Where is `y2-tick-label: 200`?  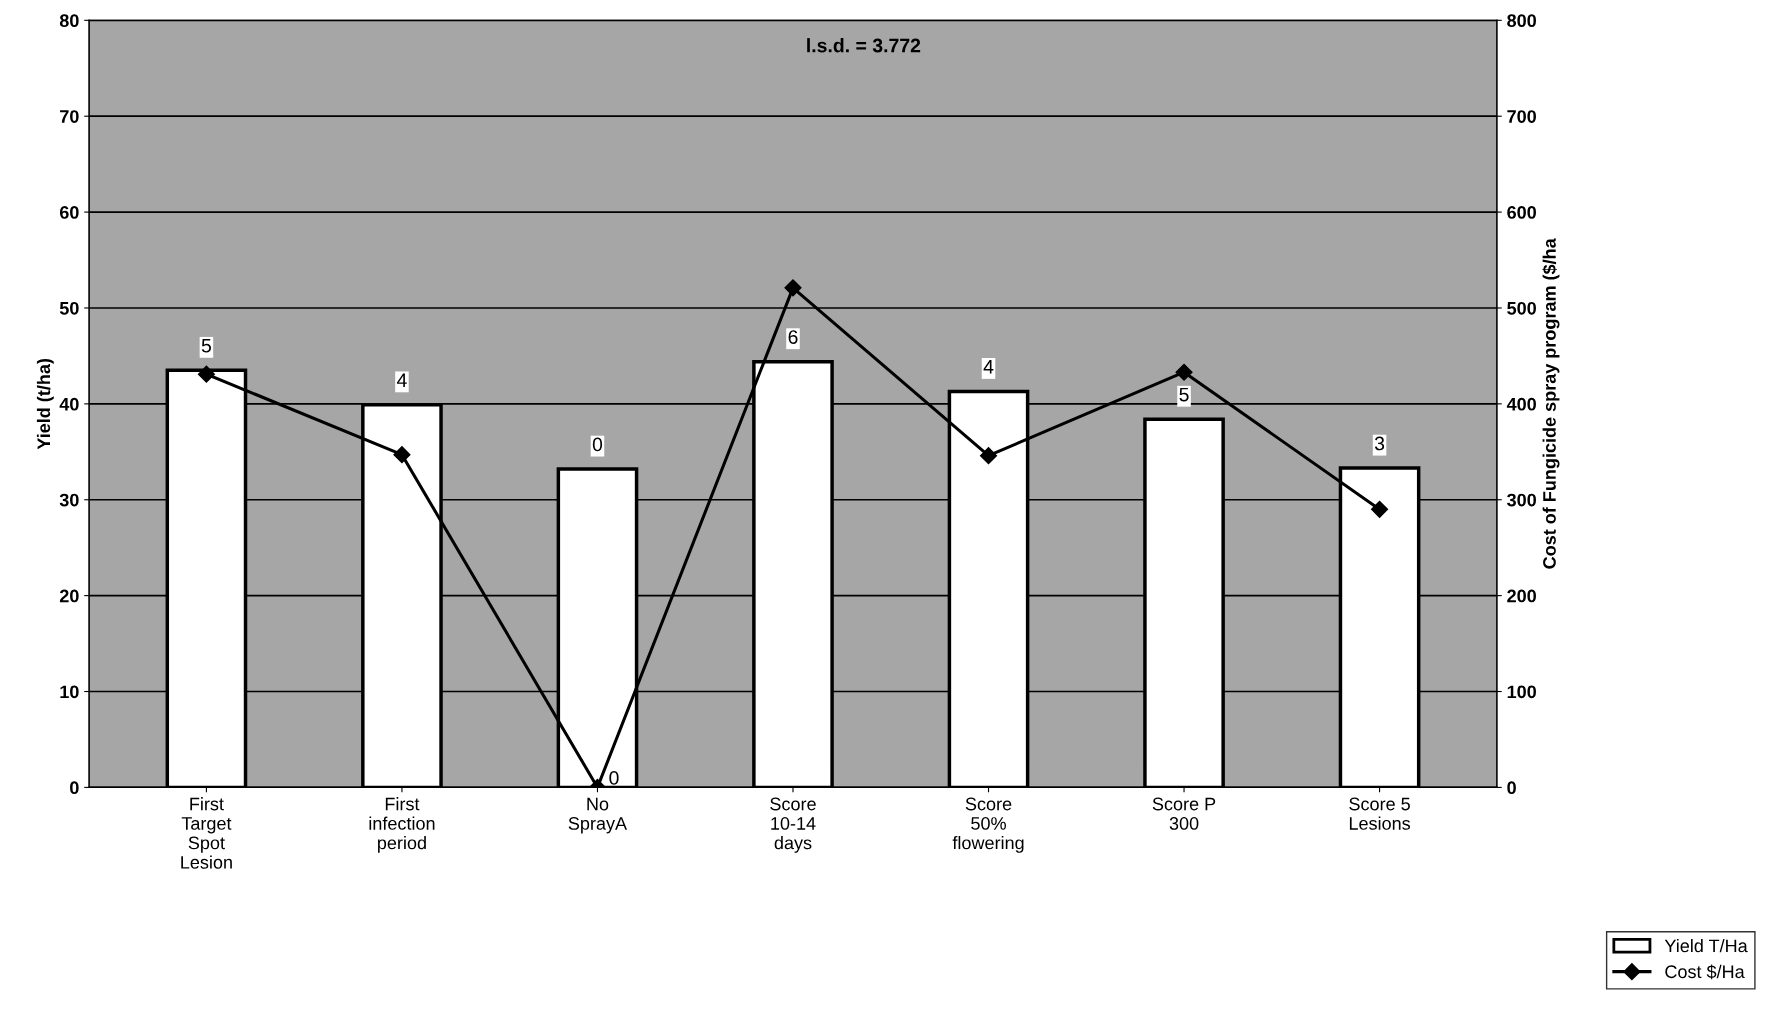 y2-tick-label: 200 is located at coordinates (1521, 596).